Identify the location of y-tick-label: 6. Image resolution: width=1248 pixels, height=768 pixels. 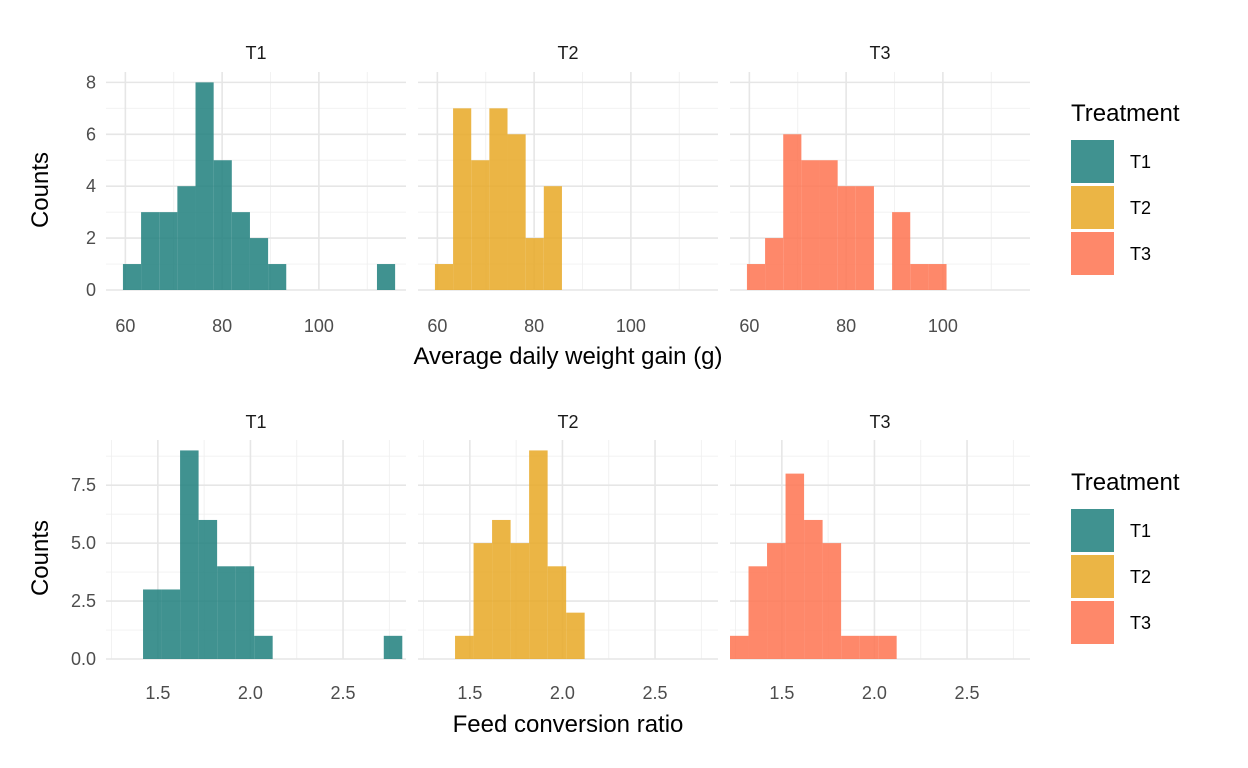
(91, 134).